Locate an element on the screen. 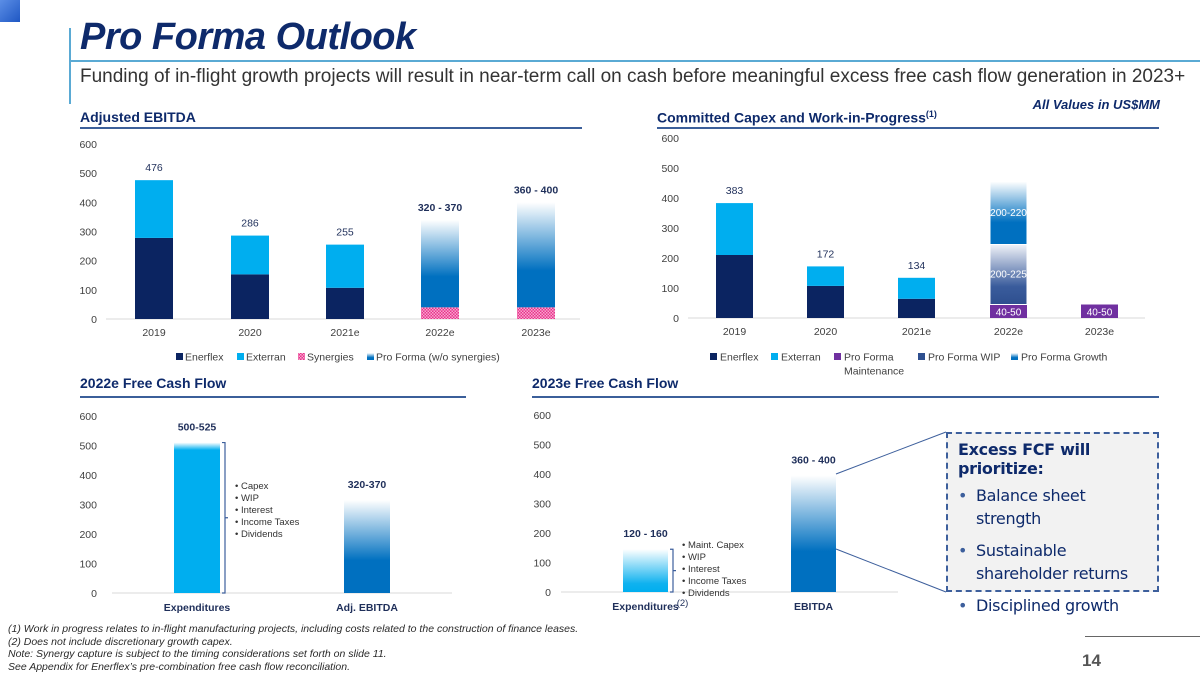  data-label: 320-370 is located at coordinates (367, 485).